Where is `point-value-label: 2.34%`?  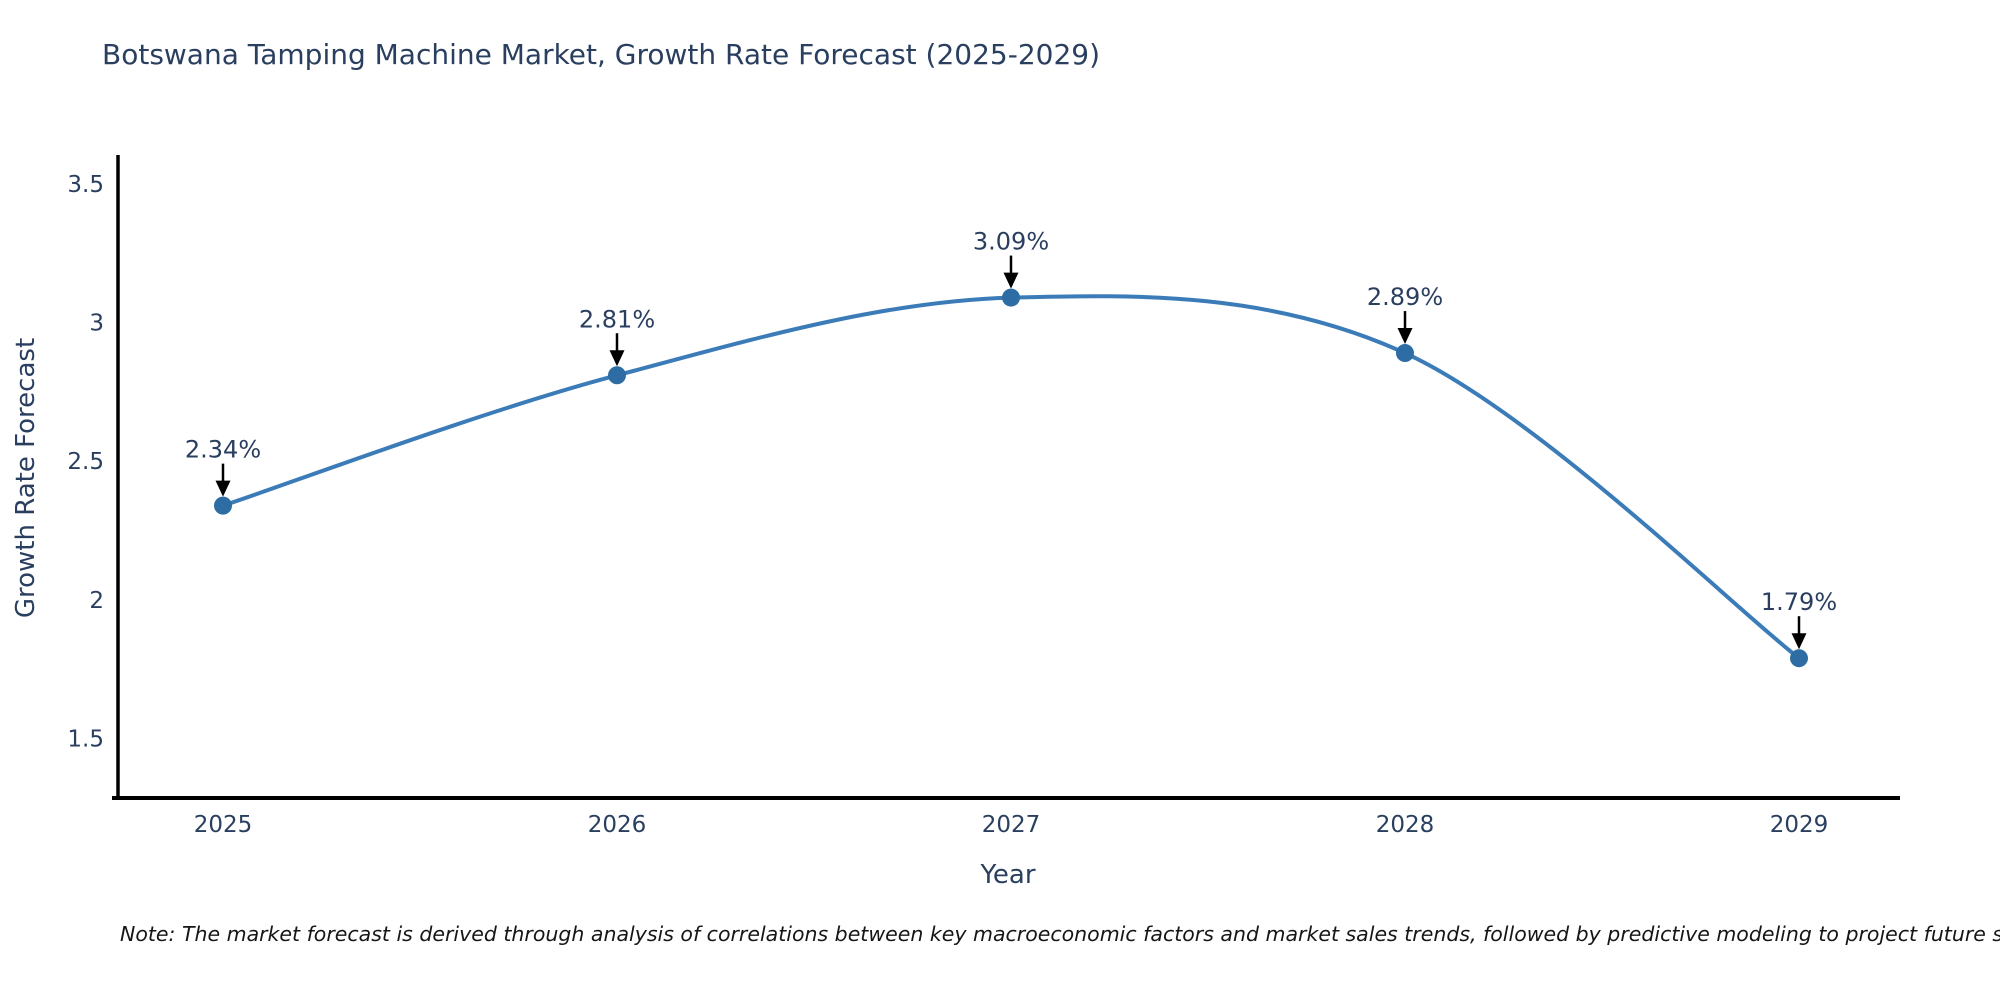 point-value-label: 2.34% is located at coordinates (223, 450).